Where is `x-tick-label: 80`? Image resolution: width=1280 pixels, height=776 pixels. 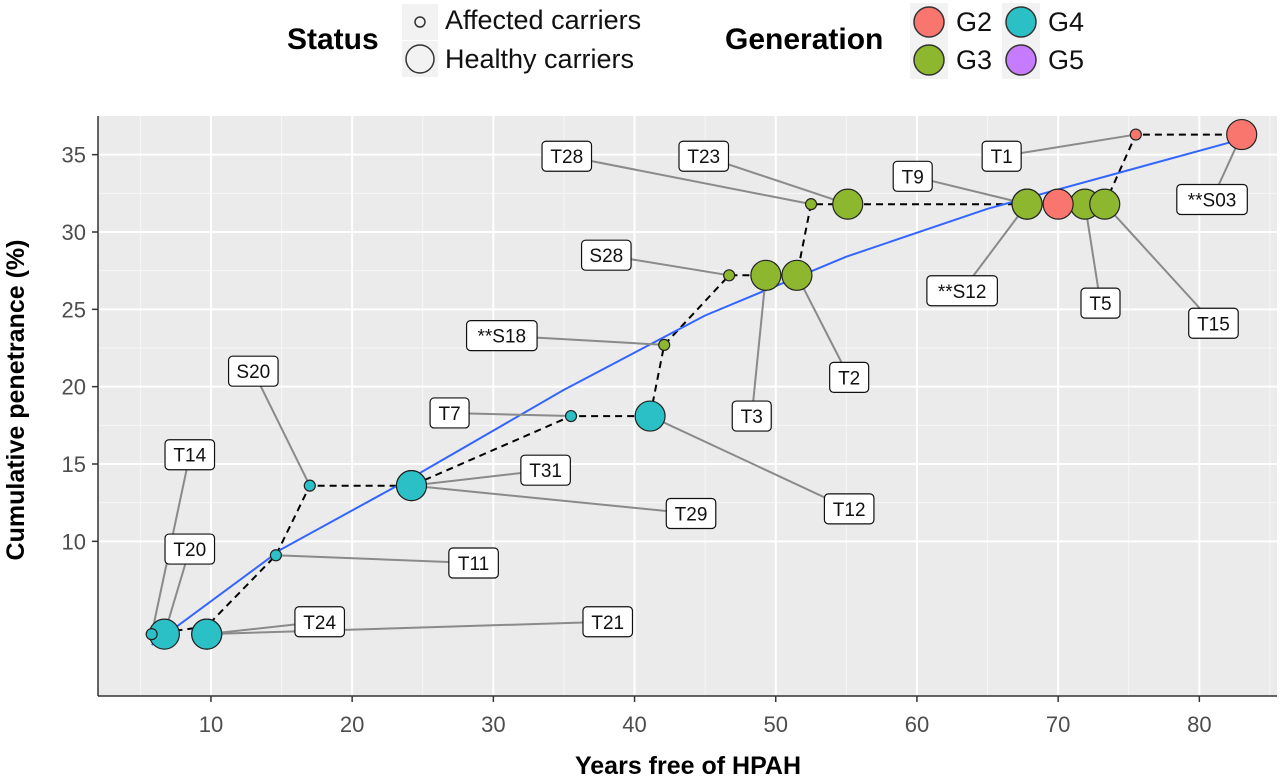 x-tick-label: 80 is located at coordinates (1199, 724).